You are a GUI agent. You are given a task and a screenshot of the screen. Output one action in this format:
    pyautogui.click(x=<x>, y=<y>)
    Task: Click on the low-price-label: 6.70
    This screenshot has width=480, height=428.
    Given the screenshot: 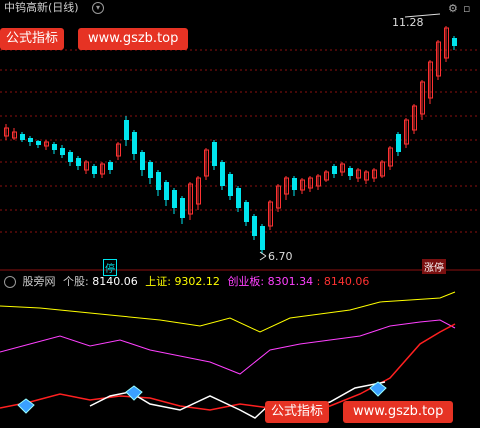 What is the action you would take?
    pyautogui.click(x=280, y=256)
    